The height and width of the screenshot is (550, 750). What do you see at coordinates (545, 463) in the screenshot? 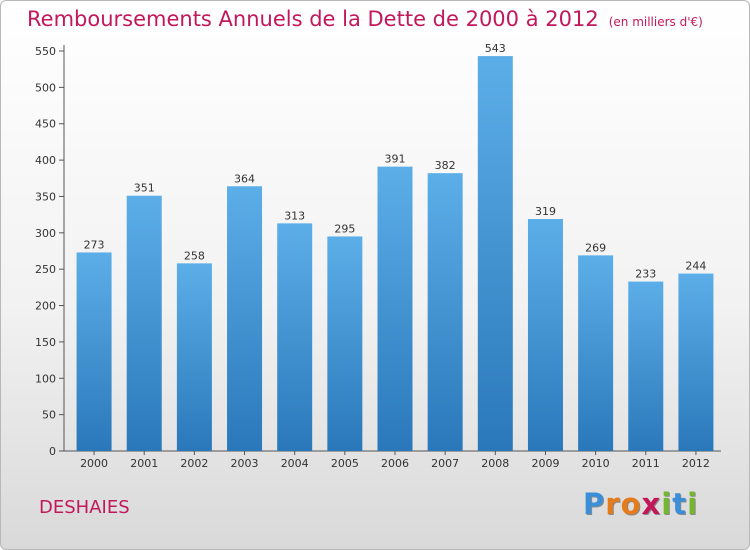
I see `x-tick-label: 2009` at bounding box center [545, 463].